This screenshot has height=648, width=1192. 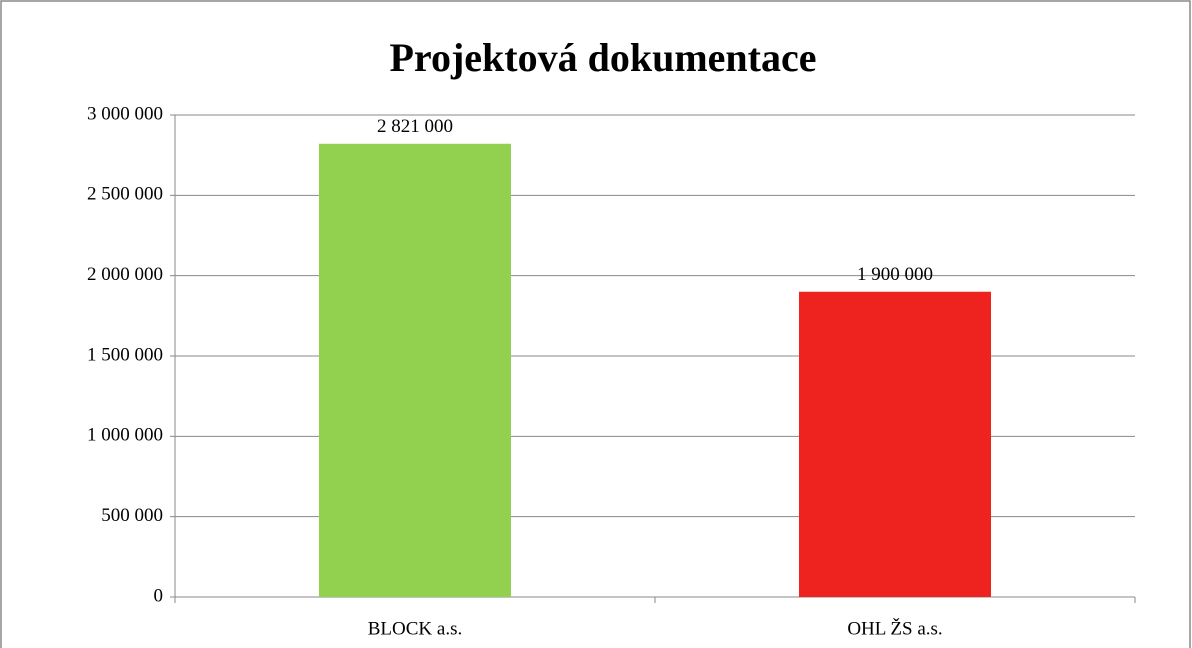 I want to click on x-tick-label: BLOCK a.s., so click(x=415, y=628).